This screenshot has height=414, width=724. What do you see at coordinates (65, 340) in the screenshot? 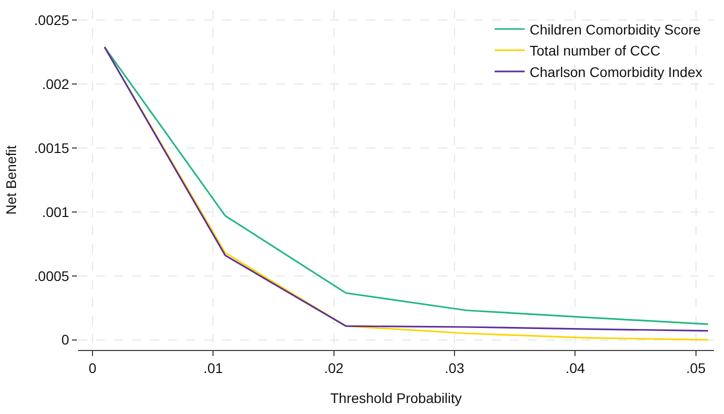
I see `y-tick-label: 0` at bounding box center [65, 340].